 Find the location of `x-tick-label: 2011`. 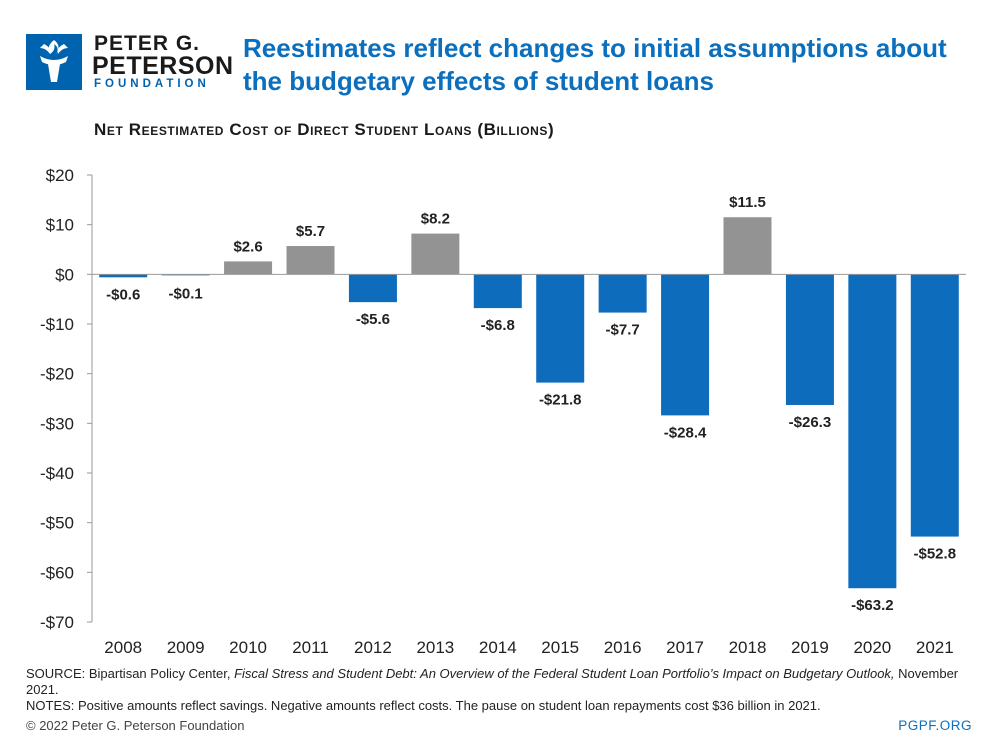

x-tick-label: 2011 is located at coordinates (310, 647).